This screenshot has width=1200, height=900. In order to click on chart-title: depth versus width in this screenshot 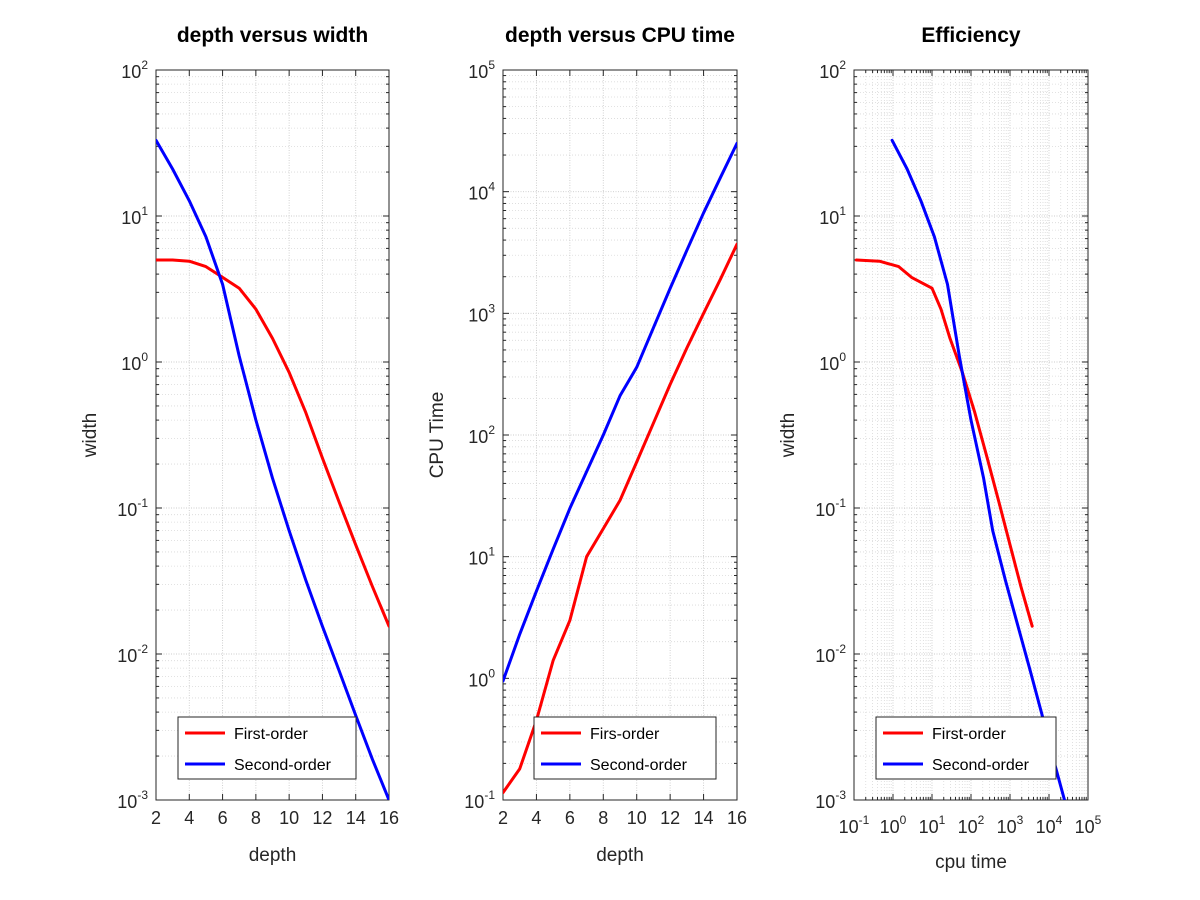, I will do `click(272, 35)`.